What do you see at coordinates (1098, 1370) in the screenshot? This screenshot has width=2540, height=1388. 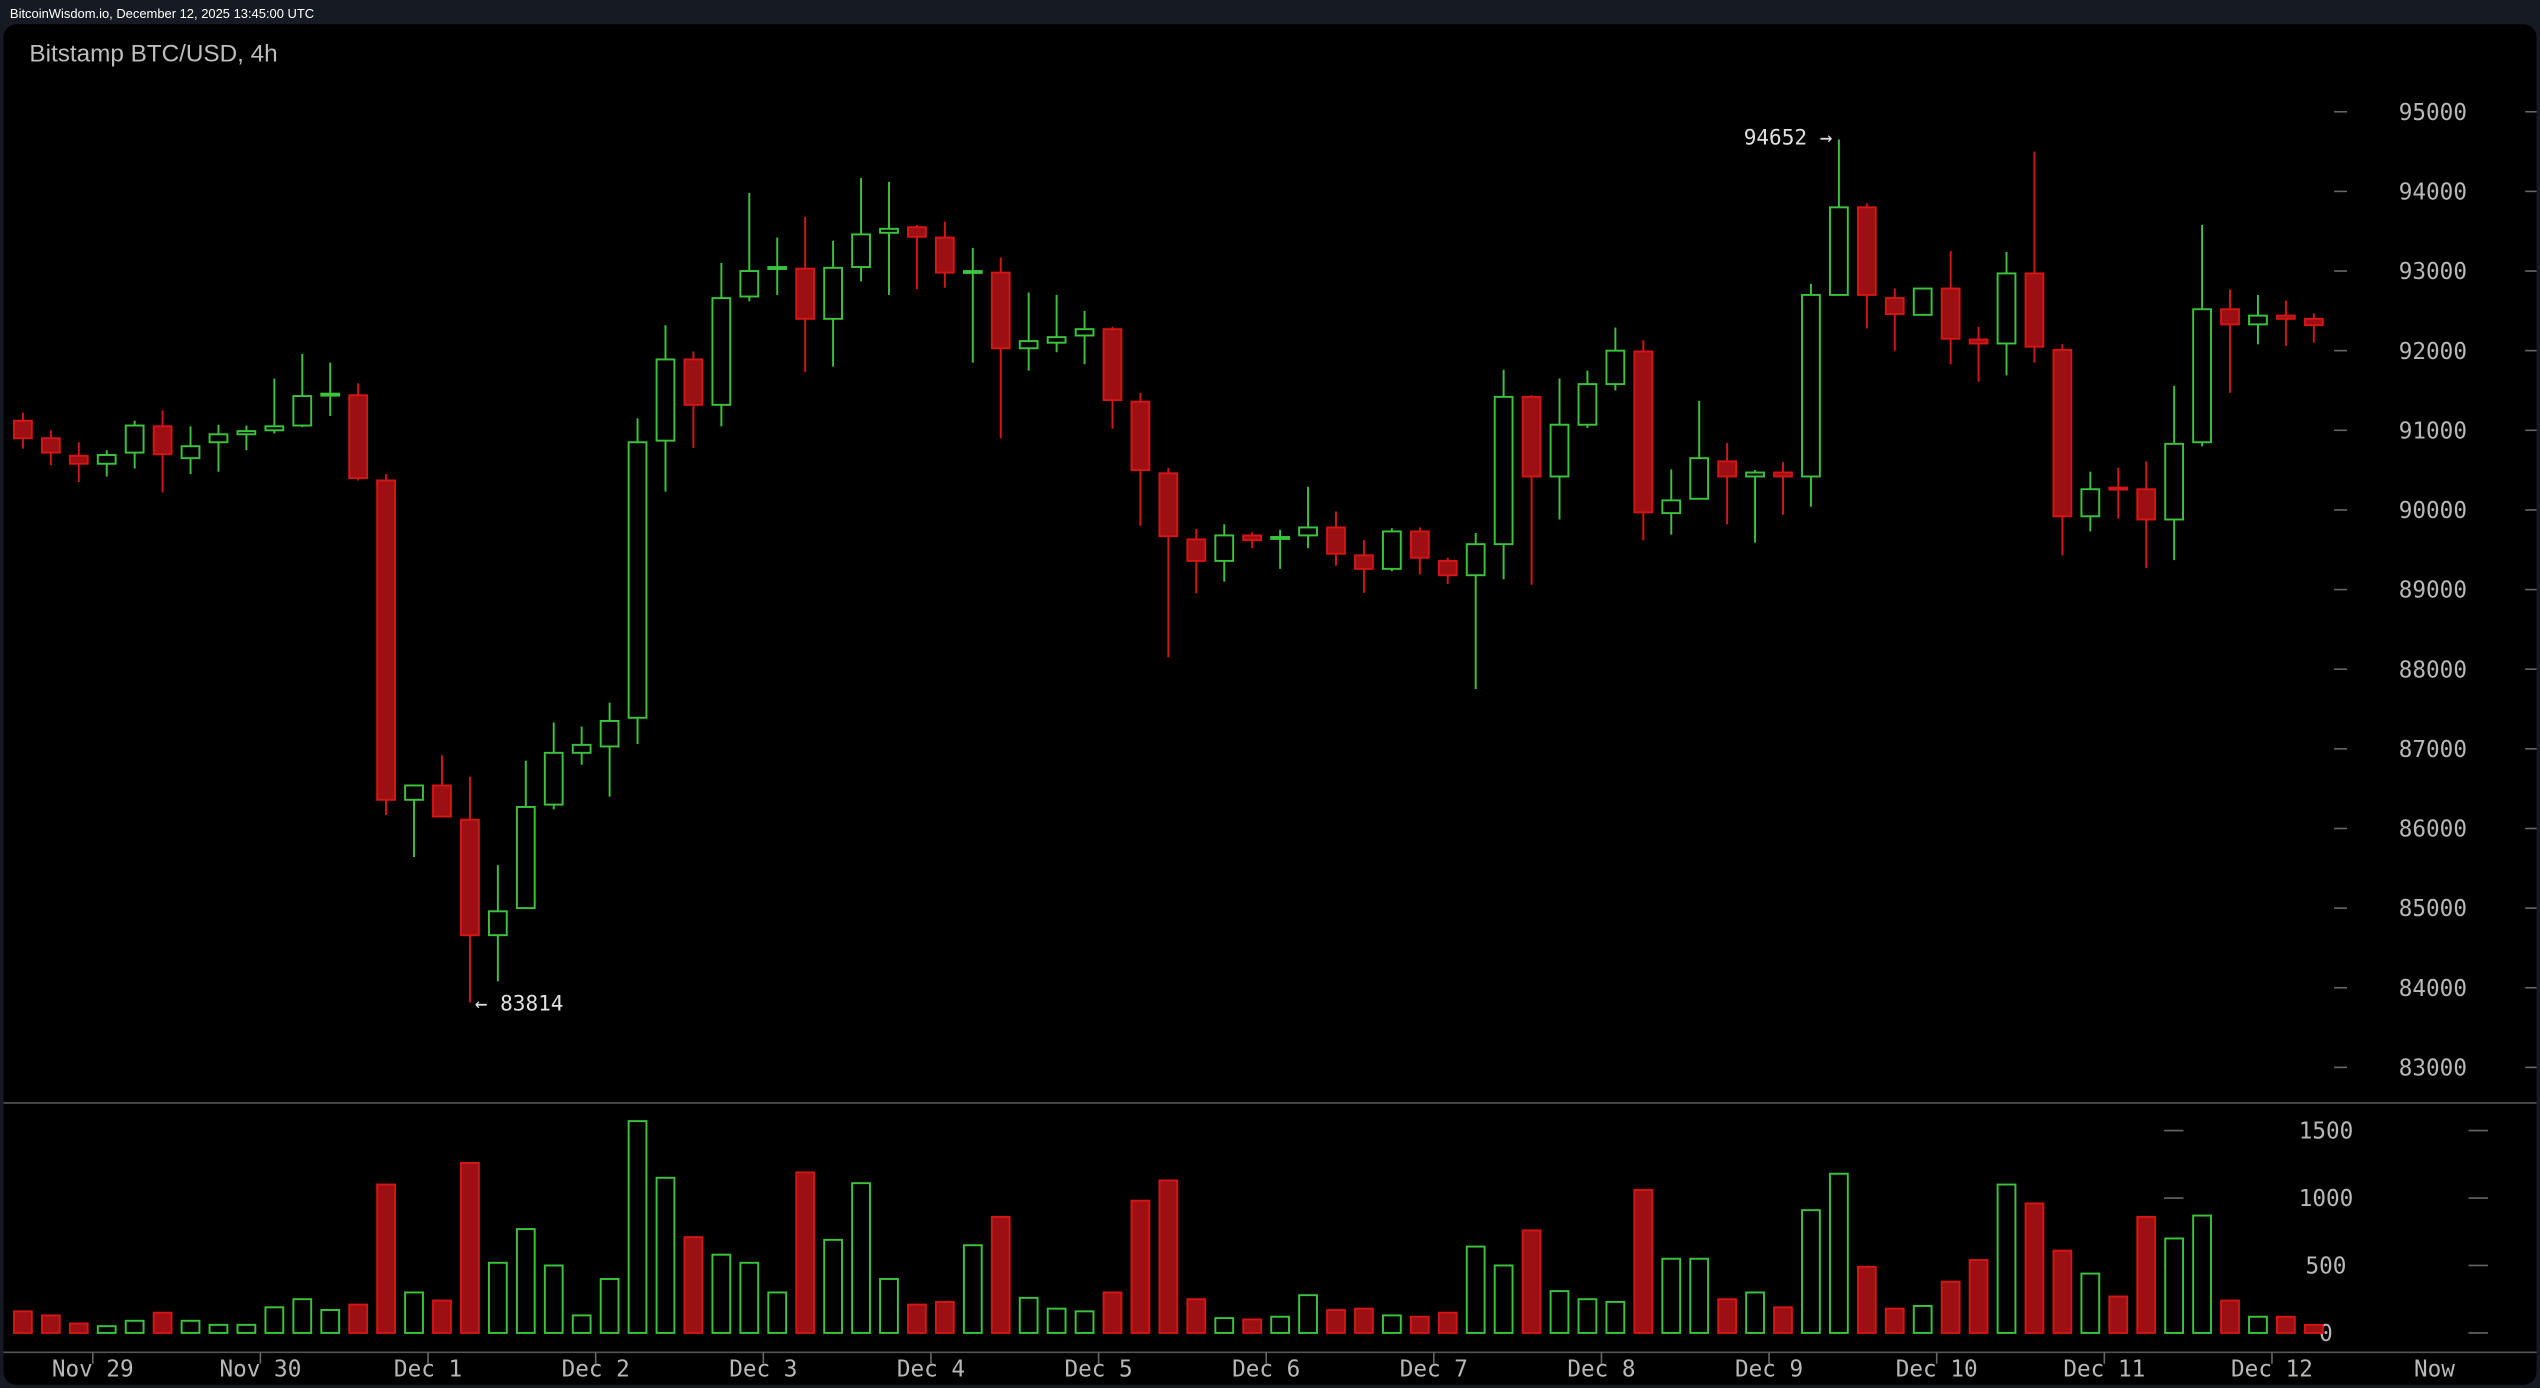 I see `time-tick-label: Dec 5` at bounding box center [1098, 1370].